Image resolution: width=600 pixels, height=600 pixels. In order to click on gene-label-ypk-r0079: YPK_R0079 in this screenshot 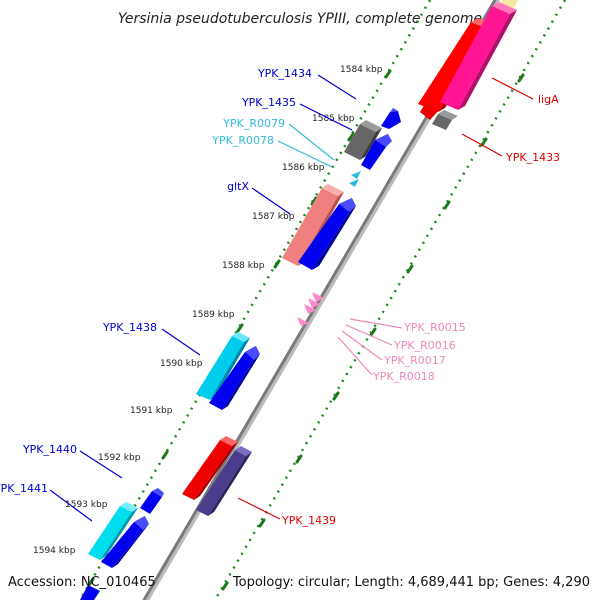, I will do `click(253, 123)`.